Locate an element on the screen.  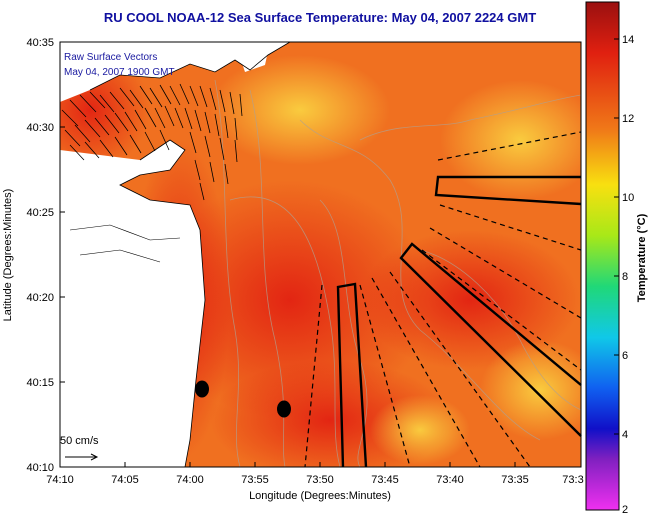
colorbar-tick: 12 is located at coordinates (628, 119).